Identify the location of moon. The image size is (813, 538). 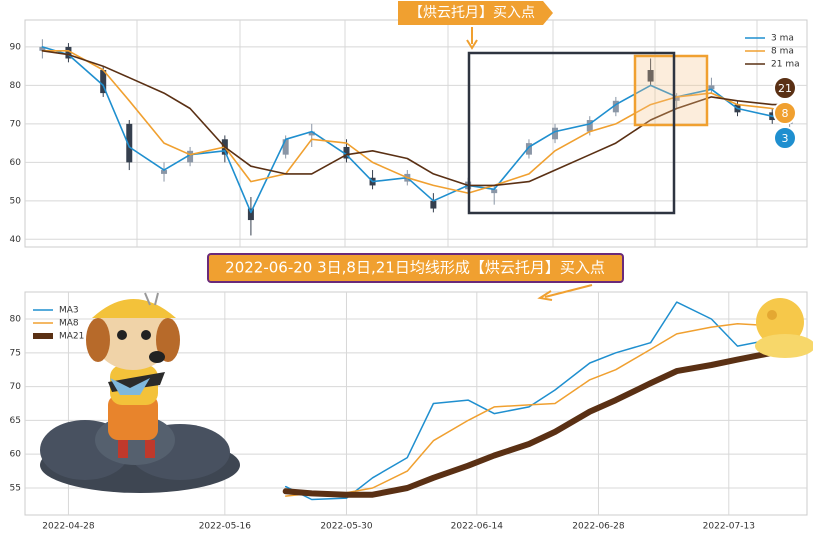
(784, 328).